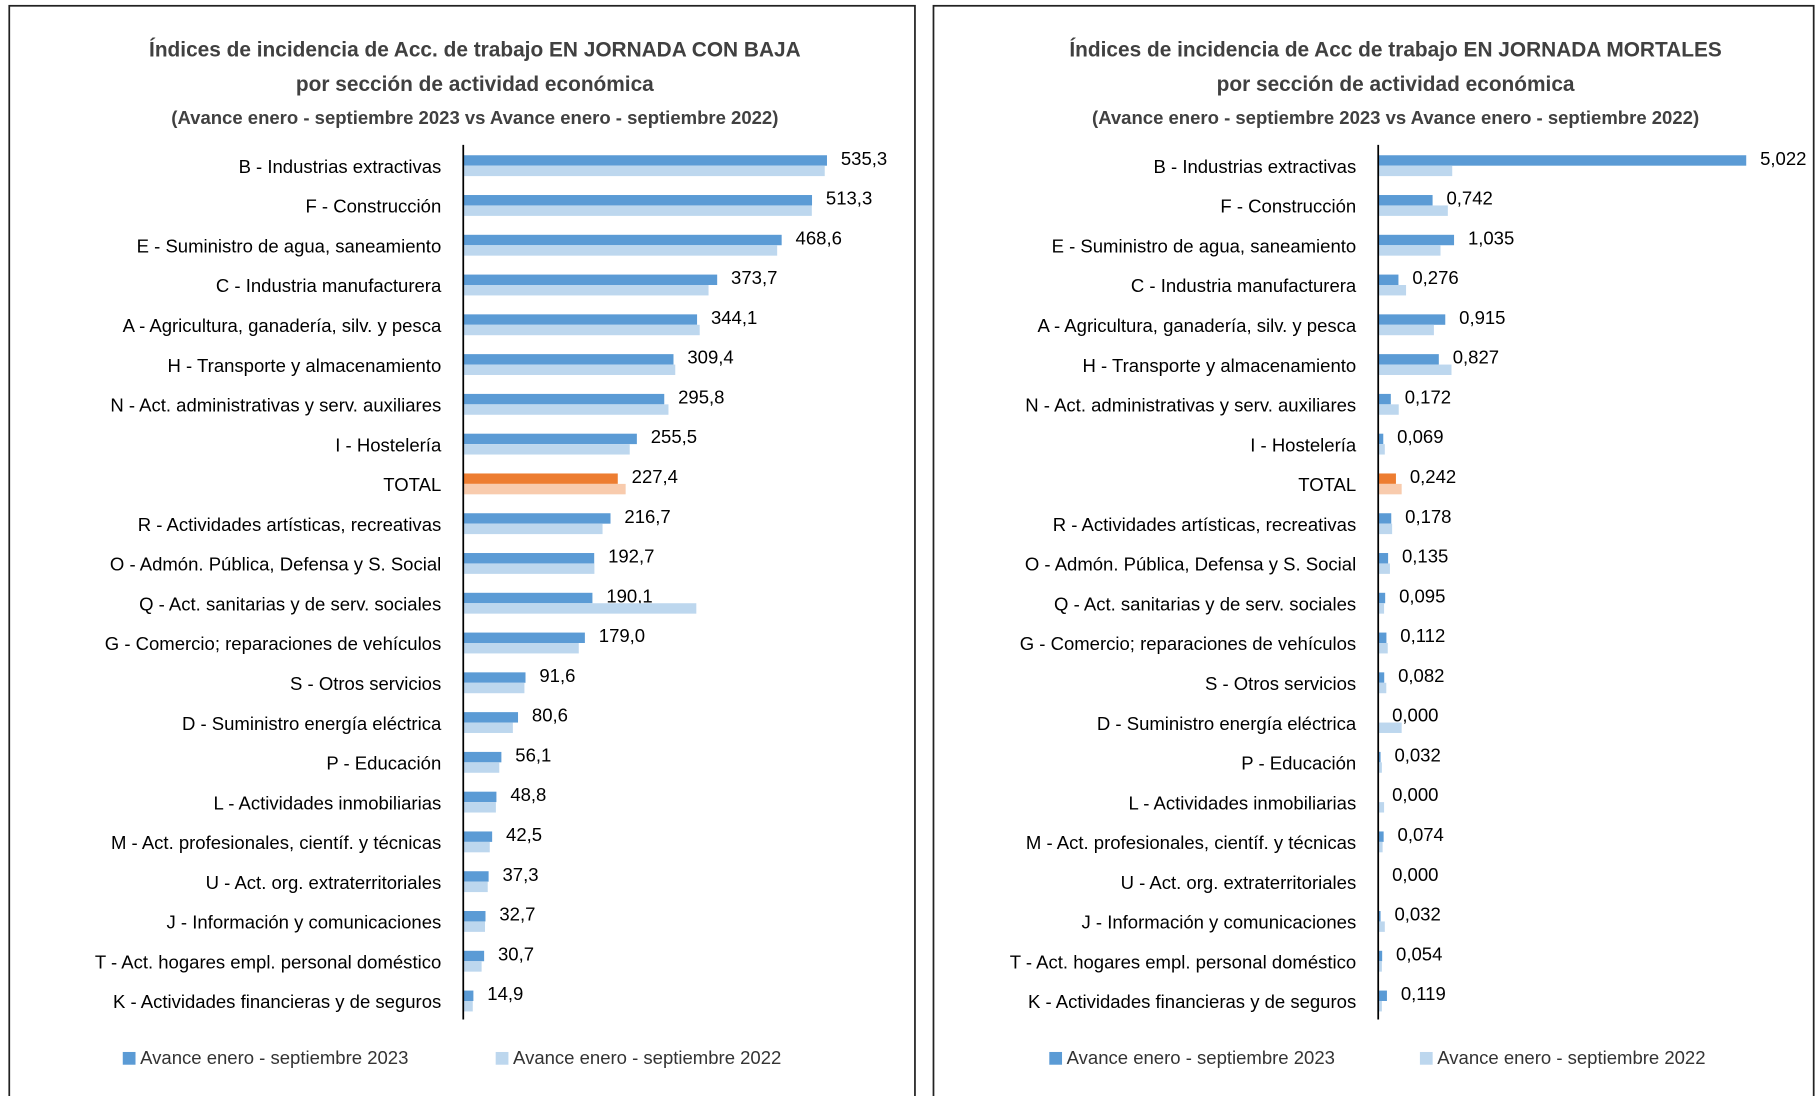 This screenshot has height=1096, width=1816. What do you see at coordinates (516, 953) in the screenshot?
I see `value-label: 30,7` at bounding box center [516, 953].